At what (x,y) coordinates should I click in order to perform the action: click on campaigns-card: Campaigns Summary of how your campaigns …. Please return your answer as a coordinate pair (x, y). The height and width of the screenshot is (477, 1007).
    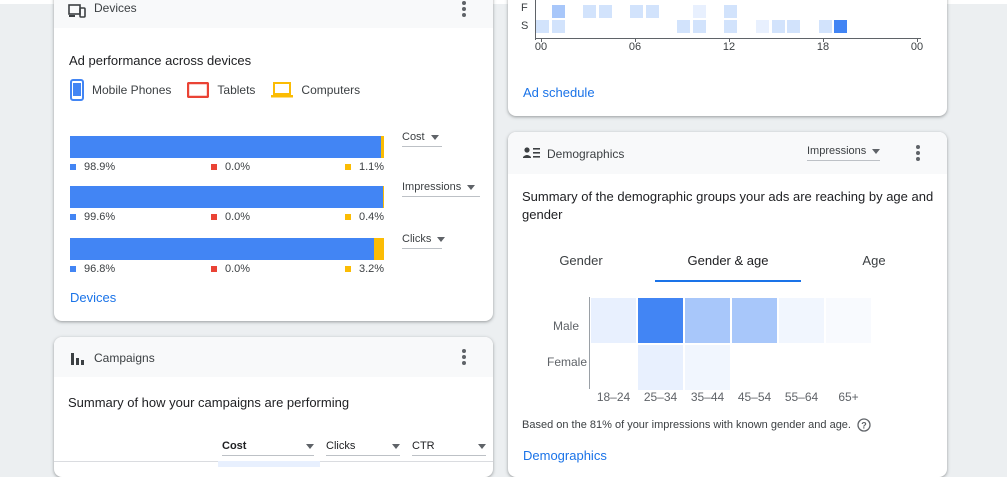
    Looking at the image, I should click on (273, 407).